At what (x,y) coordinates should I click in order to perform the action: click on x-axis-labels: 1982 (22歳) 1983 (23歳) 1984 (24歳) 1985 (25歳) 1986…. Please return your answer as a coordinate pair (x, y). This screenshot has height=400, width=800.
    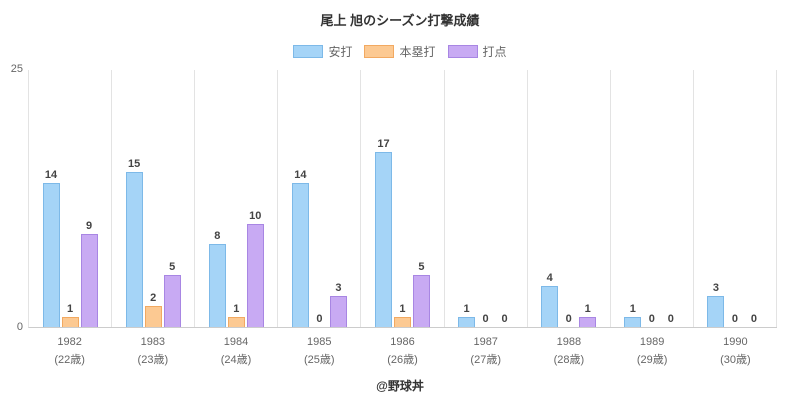
    Looking at the image, I should click on (402, 351).